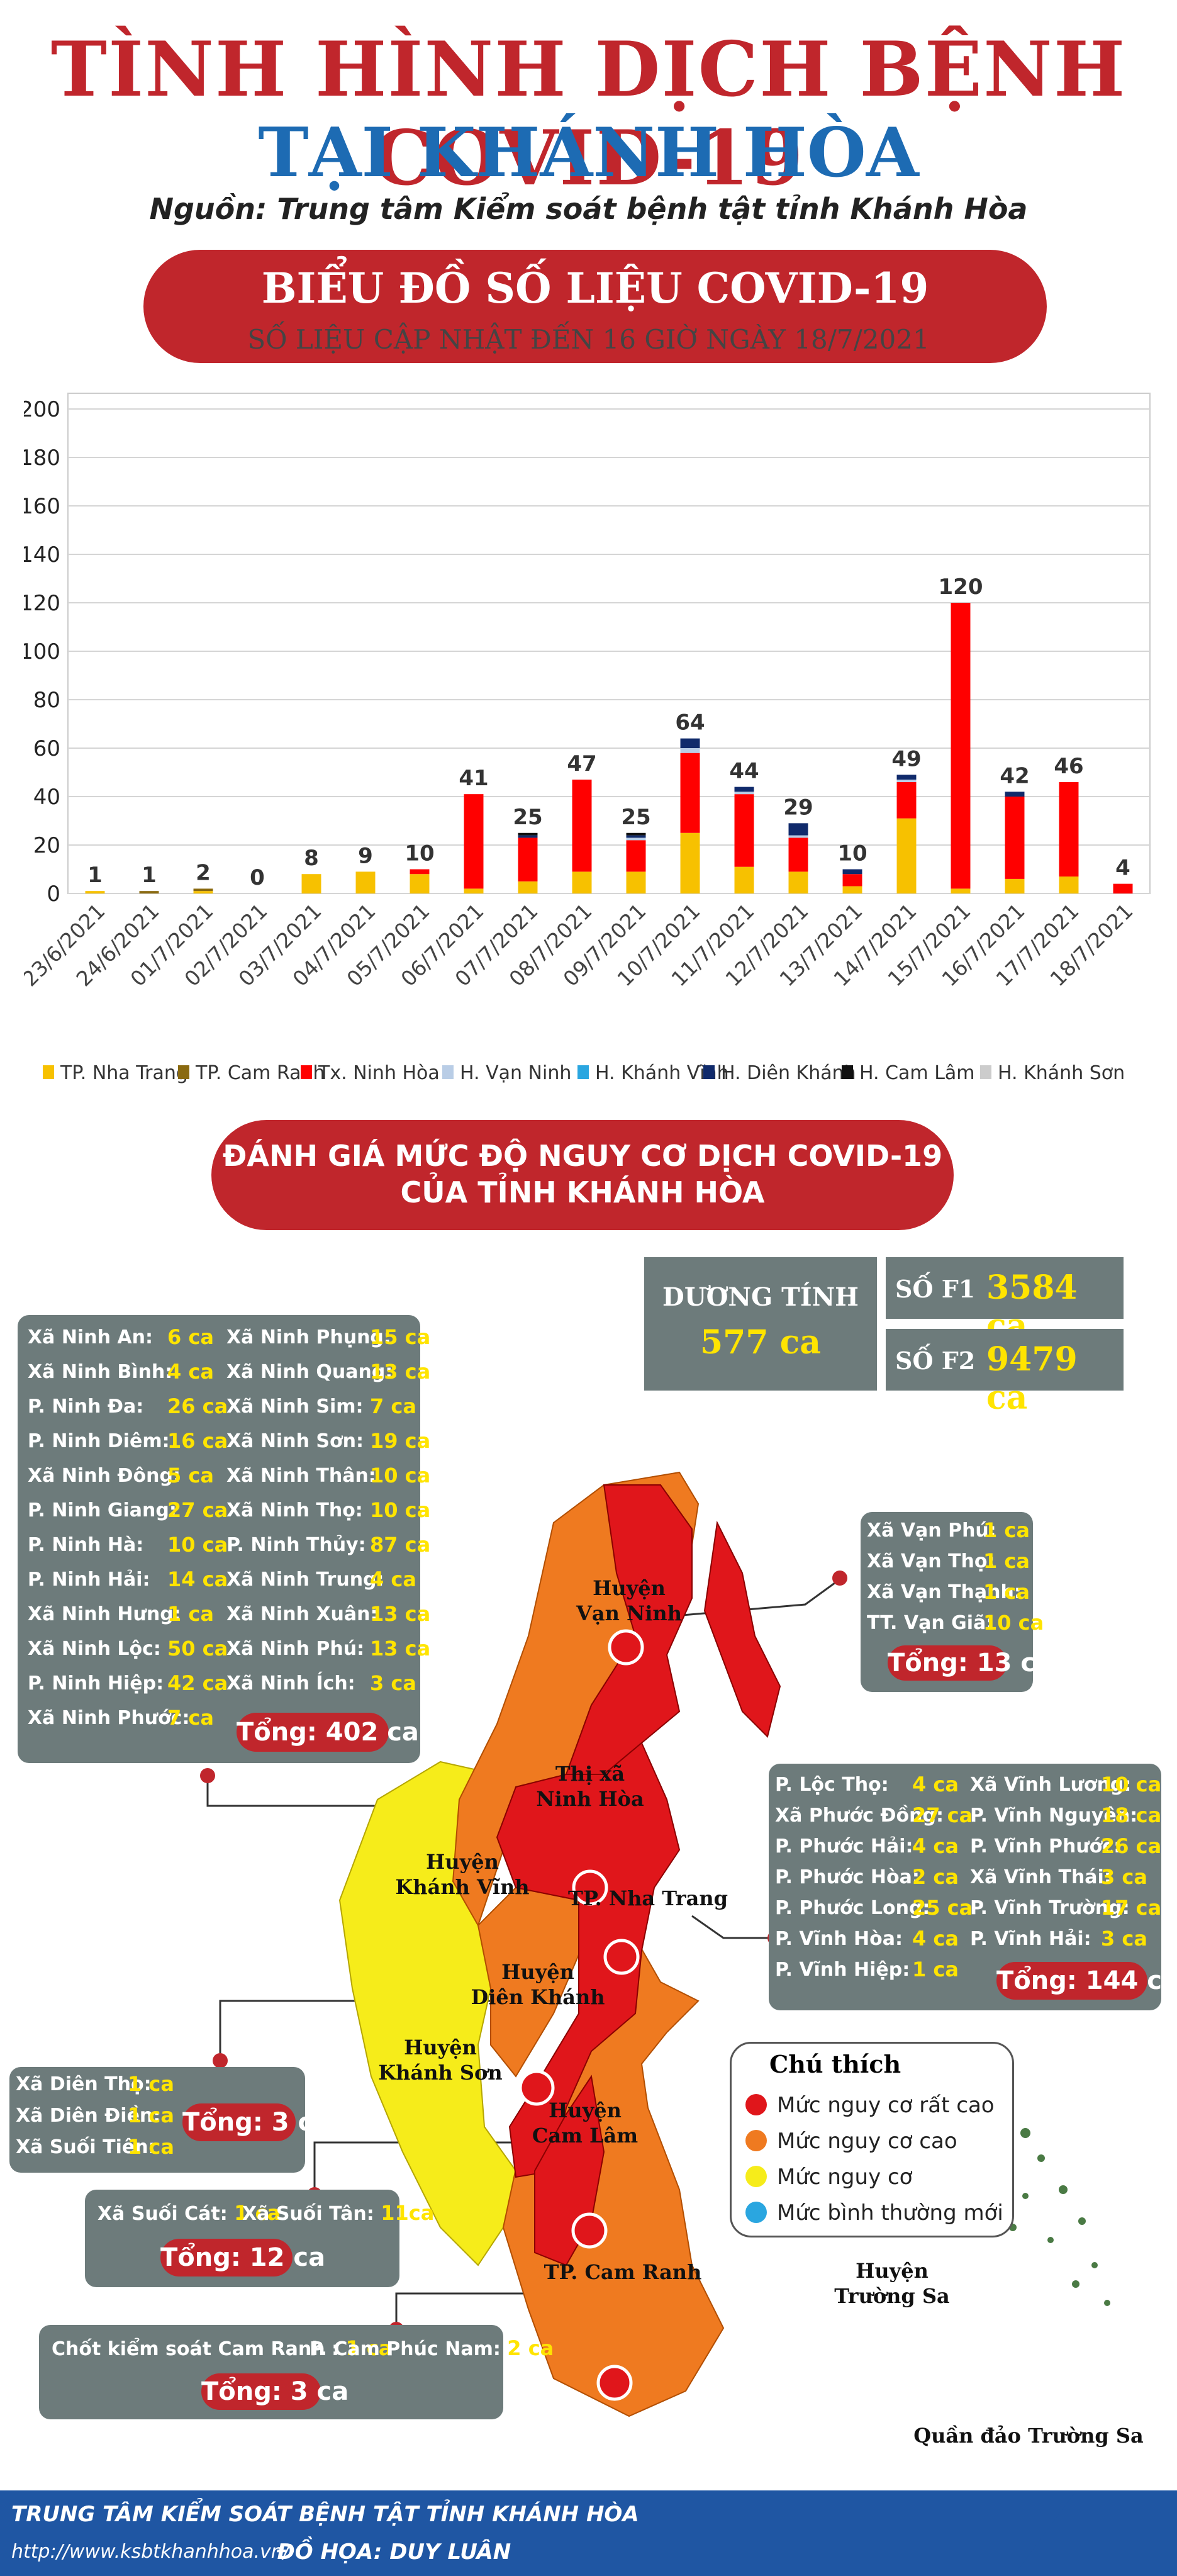  I want to click on data-label: 1, so click(149, 875).